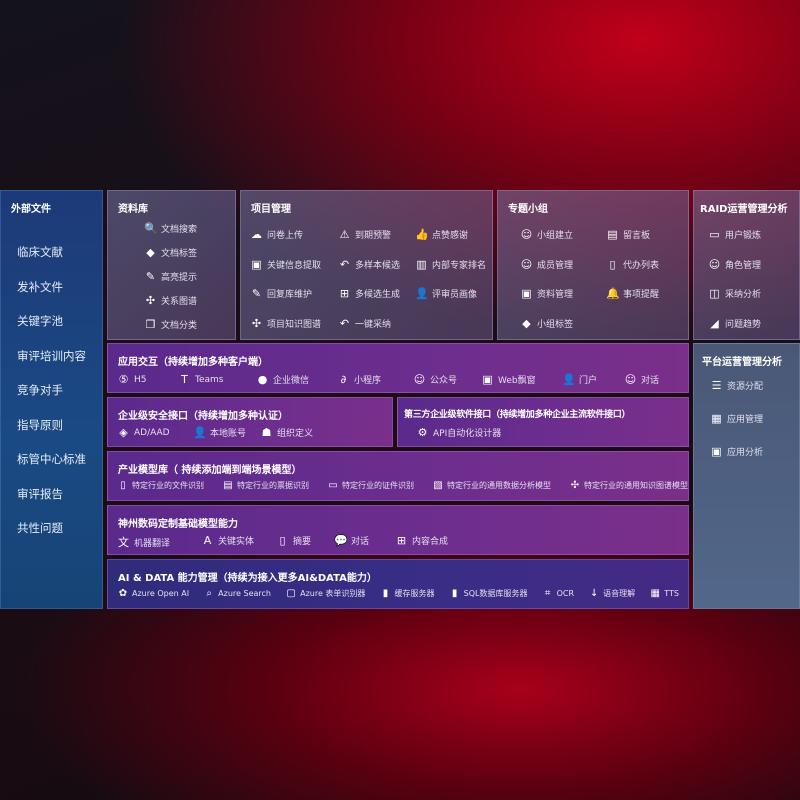 This screenshot has height=800, width=800. What do you see at coordinates (491, 485) in the screenshot?
I see `industry-item: ▧ 特定行业的通用数据分析模型` at bounding box center [491, 485].